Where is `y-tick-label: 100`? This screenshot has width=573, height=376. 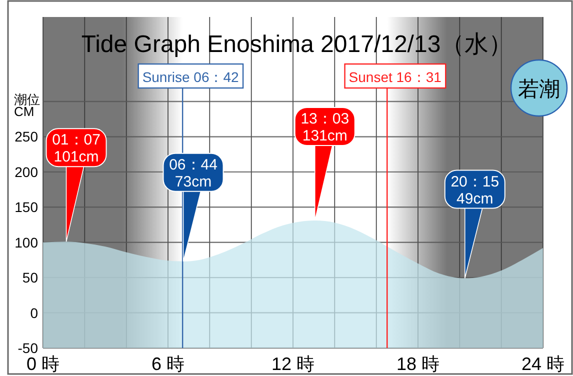
y-tick-label: 100 is located at coordinates (26, 242).